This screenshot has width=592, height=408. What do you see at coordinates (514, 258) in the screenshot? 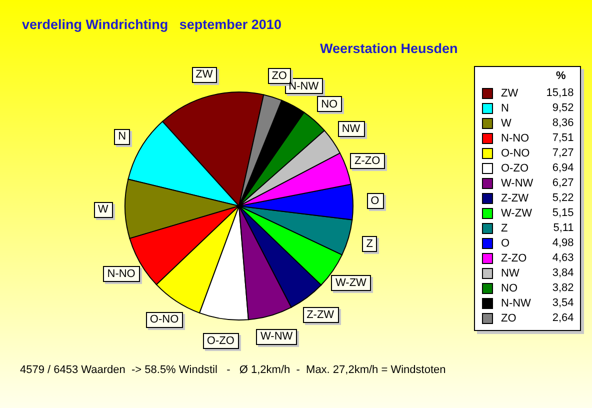
I see `legend-label: Z-ZO` at bounding box center [514, 258].